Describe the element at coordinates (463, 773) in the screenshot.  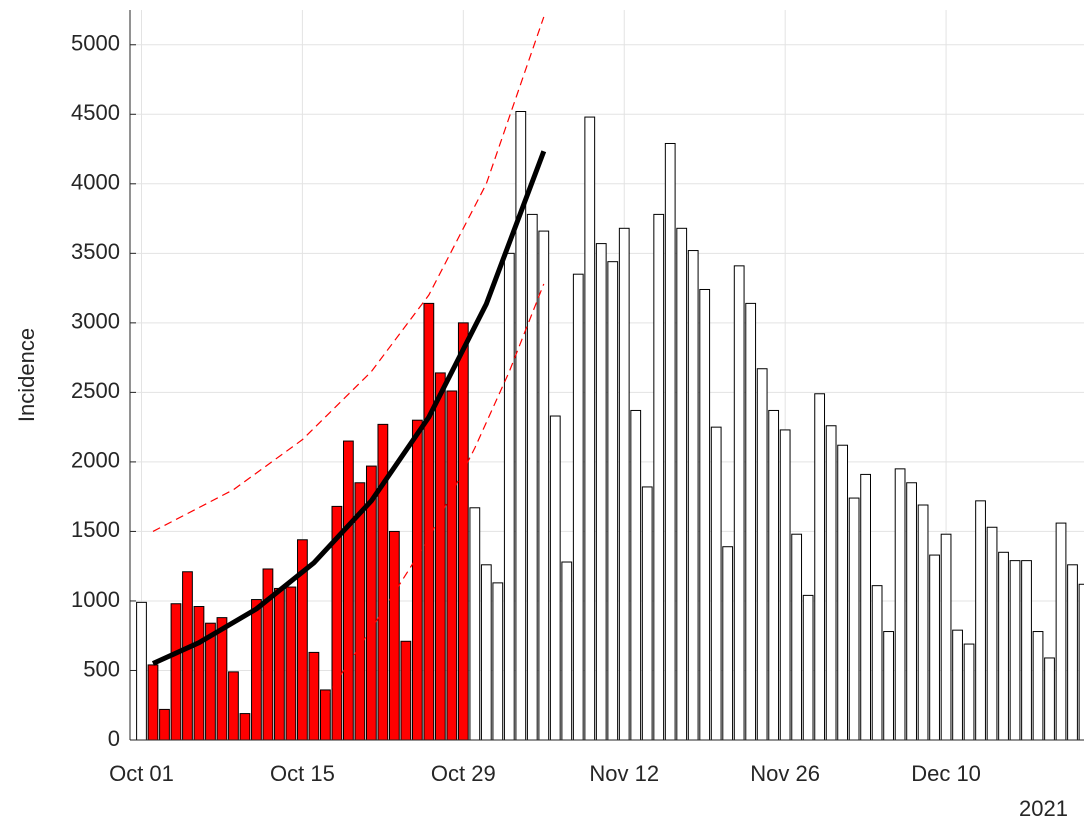
I see `x-tick-label: Oct 29` at that location.